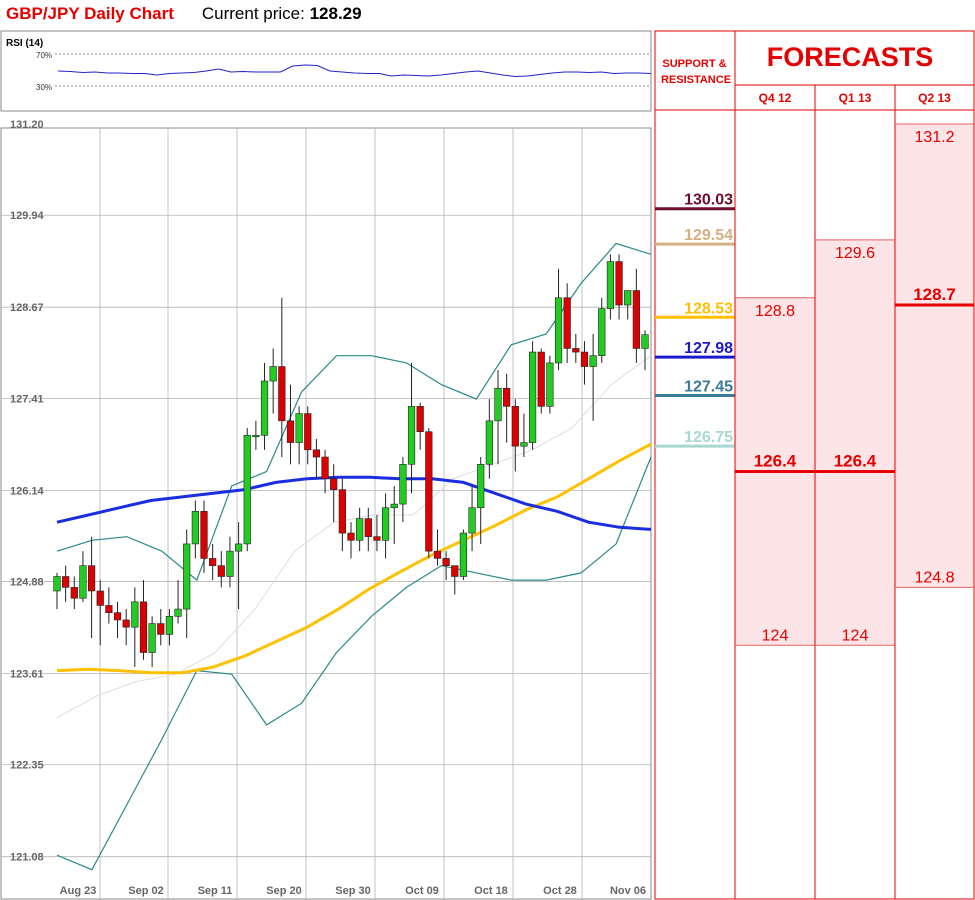 This screenshot has width=975, height=900. I want to click on sr-frame, so click(695, 465).